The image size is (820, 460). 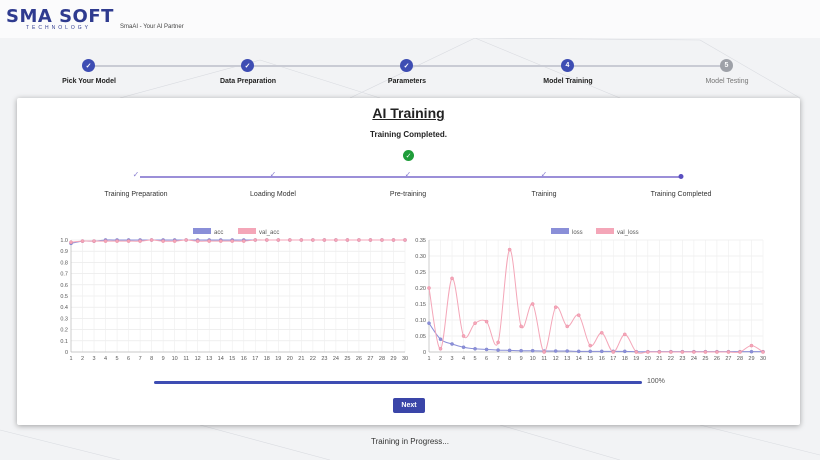 What do you see at coordinates (406, 65) in the screenshot?
I see `wizard-step-3-check-icon: ✓` at bounding box center [406, 65].